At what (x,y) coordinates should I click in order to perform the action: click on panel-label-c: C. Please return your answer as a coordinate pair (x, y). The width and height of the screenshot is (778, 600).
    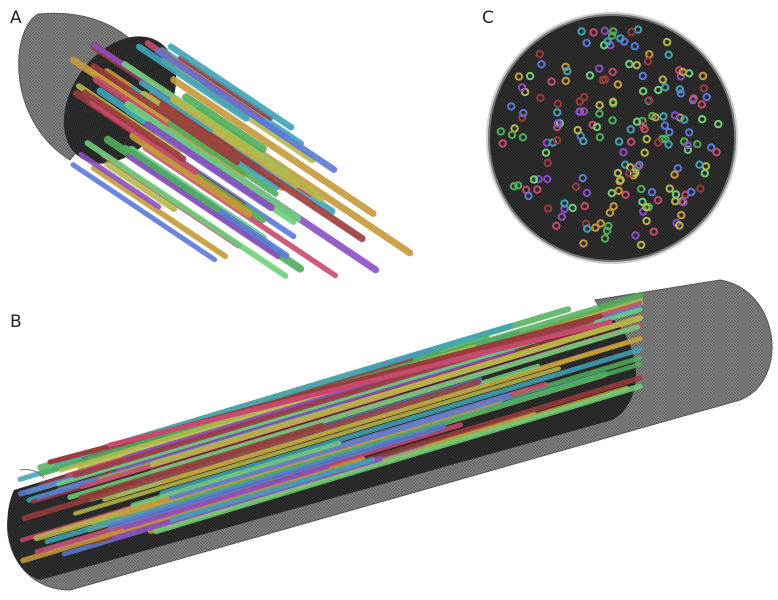
    Looking at the image, I should click on (488, 18).